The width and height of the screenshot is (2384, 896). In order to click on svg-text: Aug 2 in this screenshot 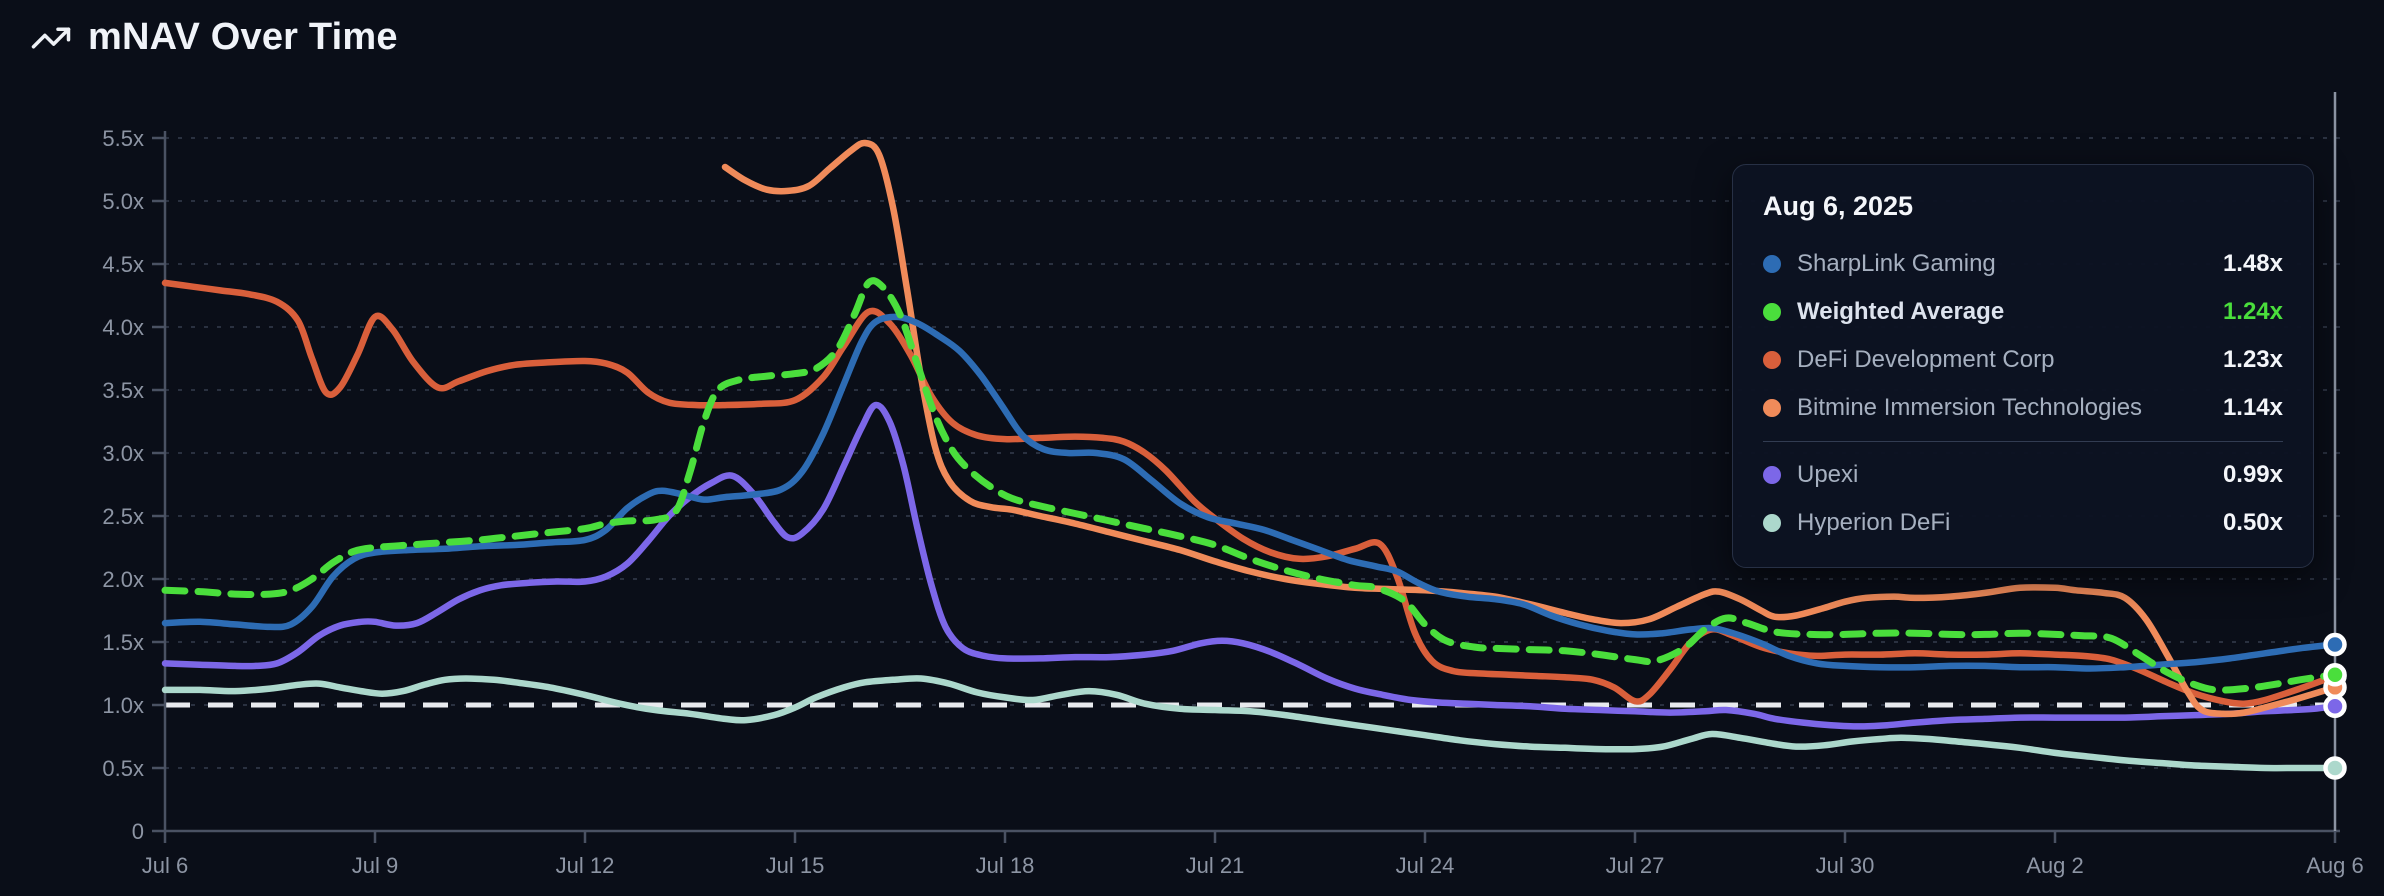, I will do `click(2055, 865)`.